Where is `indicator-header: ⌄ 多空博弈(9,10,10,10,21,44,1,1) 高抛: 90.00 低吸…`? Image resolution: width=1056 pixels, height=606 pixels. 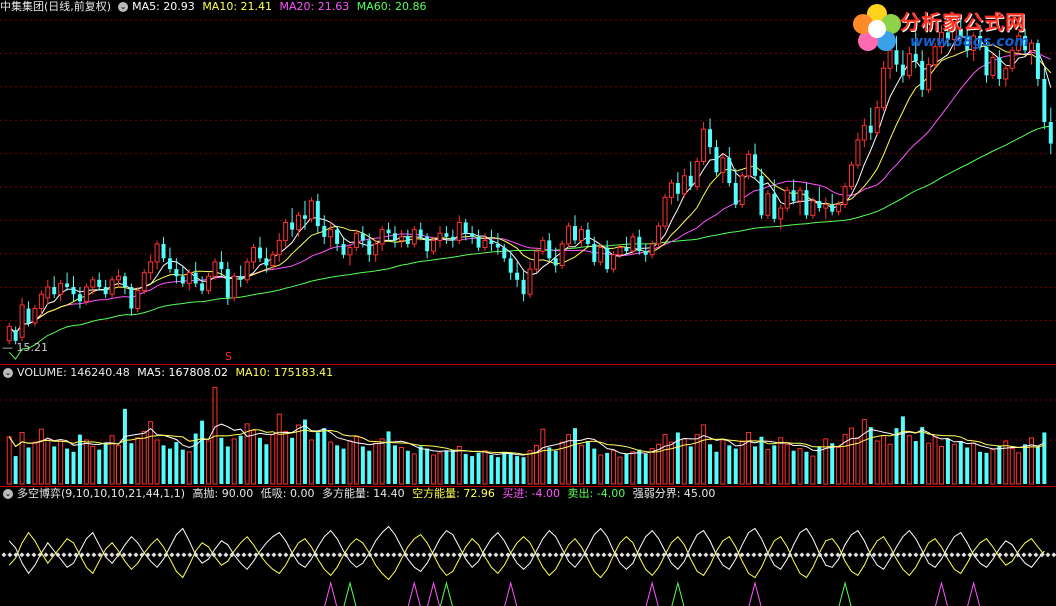
indicator-header: ⌄ 多空博弈(9,10,10,10,21,44,1,1) 高抛: 90.00 低吸… is located at coordinates (359, 494).